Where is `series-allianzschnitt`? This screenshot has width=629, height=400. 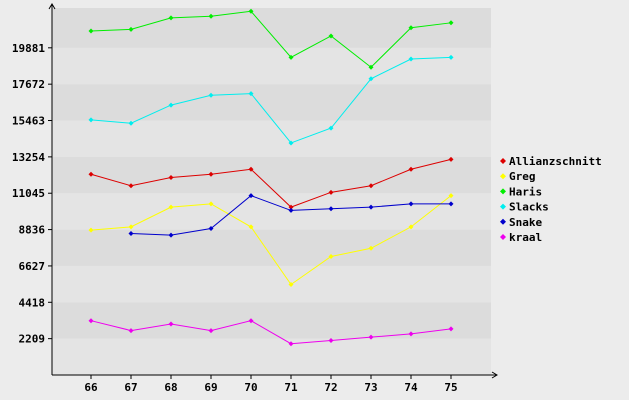
series-allianzschnitt is located at coordinates (271, 183).